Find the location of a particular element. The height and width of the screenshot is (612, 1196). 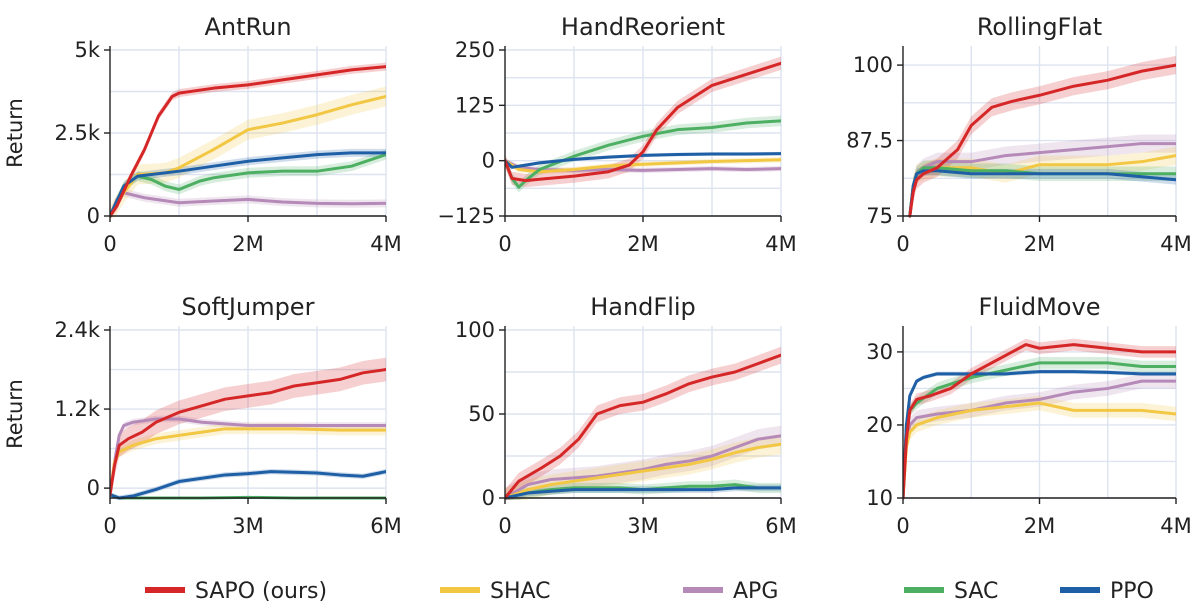

panel-title: HandReorient is located at coordinates (643, 27).